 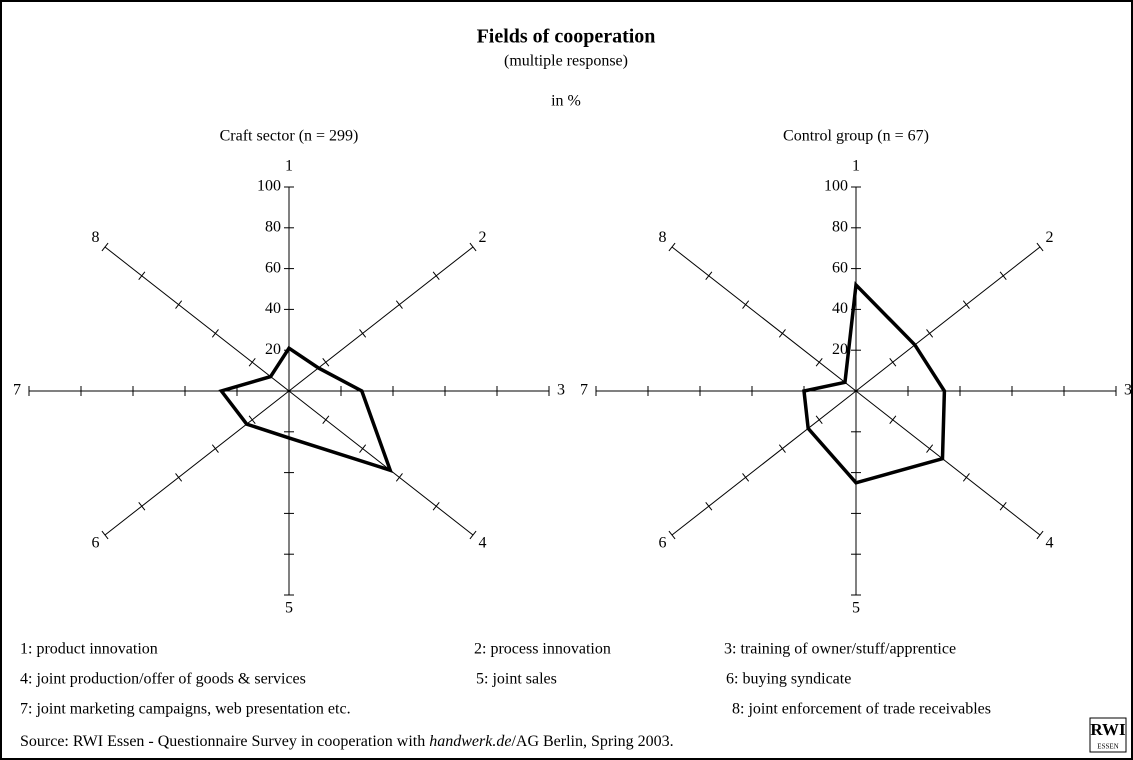 I want to click on legend-item: 3: training of owner/stuff/apprentice, so click(x=840, y=649).